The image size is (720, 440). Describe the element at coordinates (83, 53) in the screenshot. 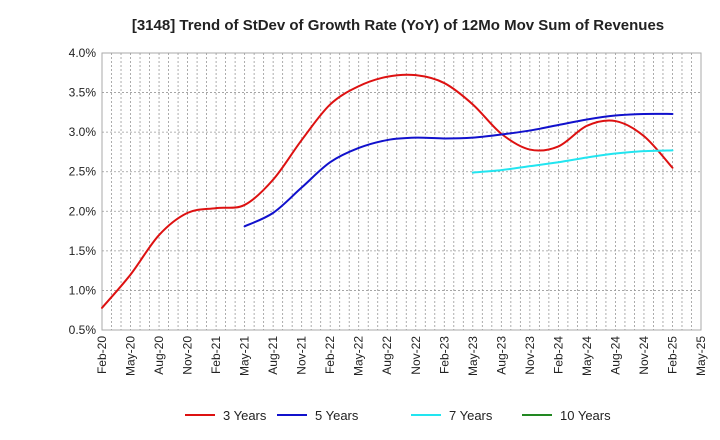

I see `y-tick-label: 4.0%` at that location.